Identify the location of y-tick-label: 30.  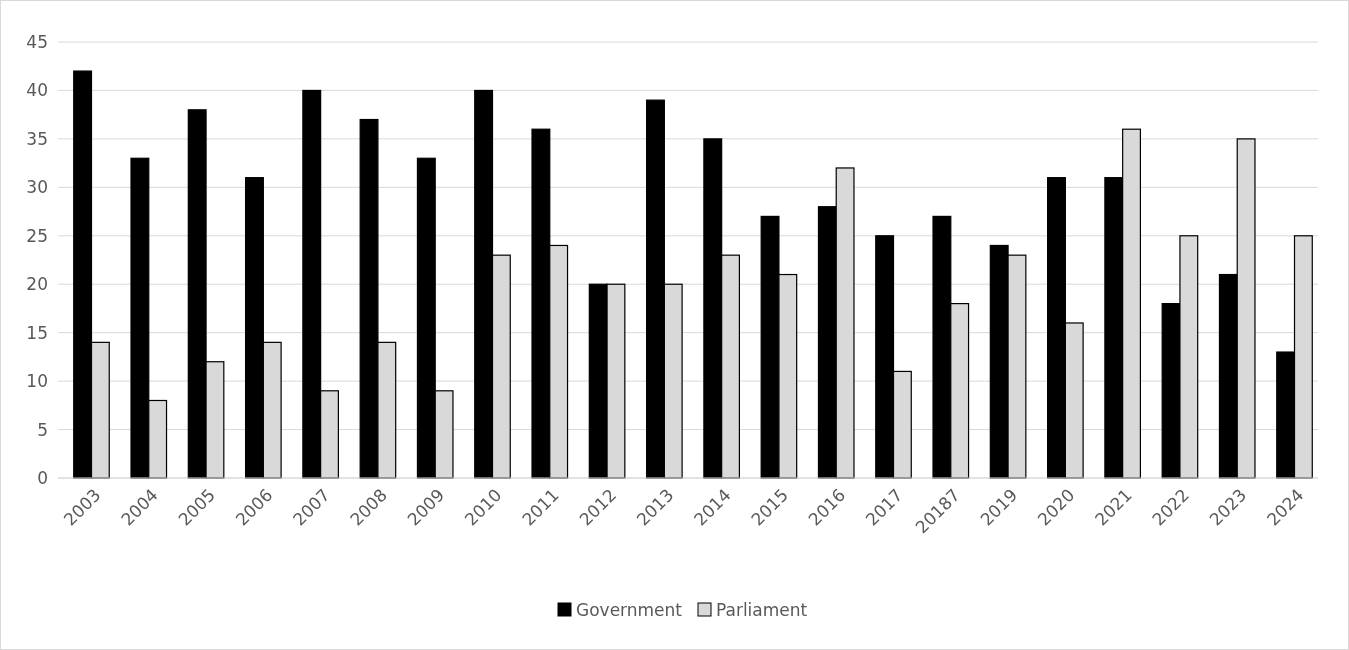
(37, 187).